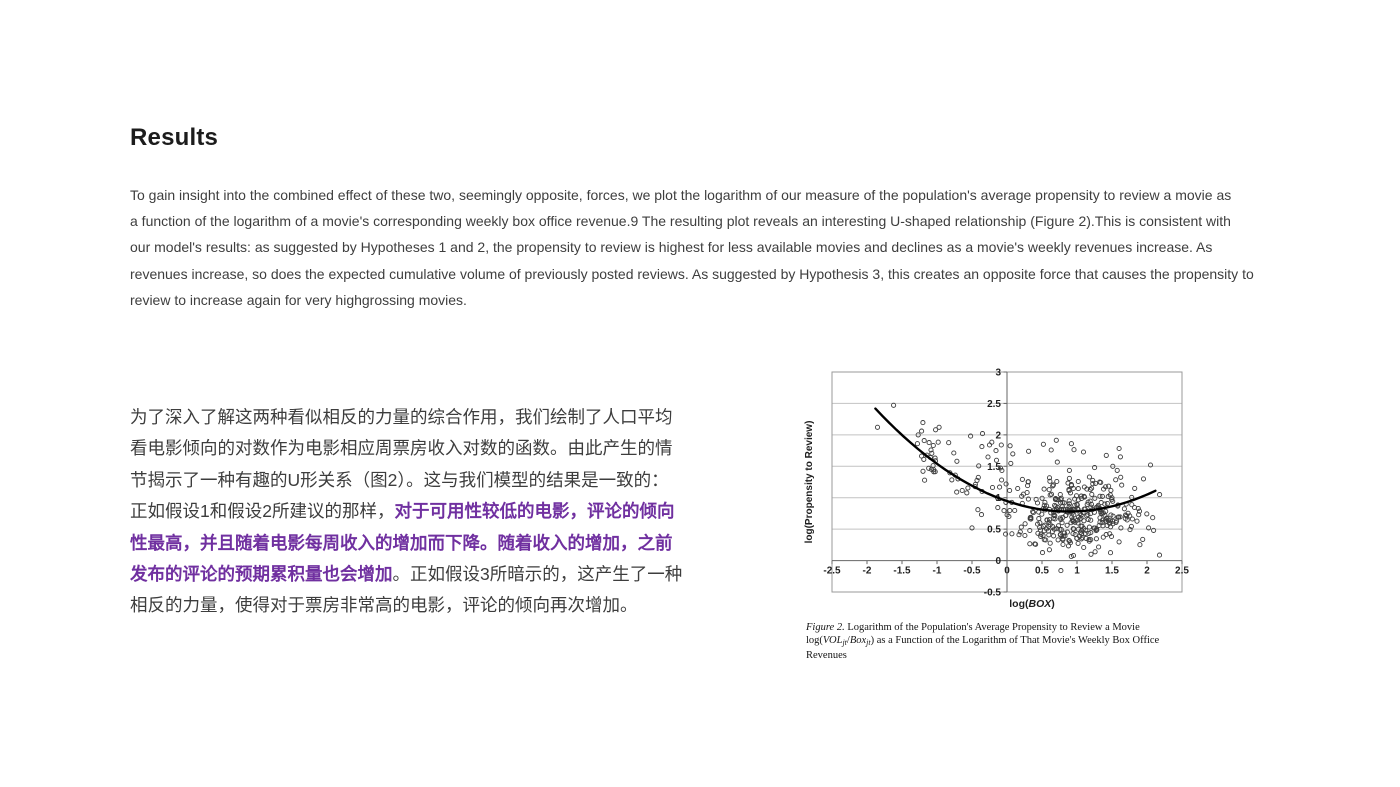 This screenshot has width=1400, height=787. I want to click on x-tick-label: 1.5, so click(1112, 571).